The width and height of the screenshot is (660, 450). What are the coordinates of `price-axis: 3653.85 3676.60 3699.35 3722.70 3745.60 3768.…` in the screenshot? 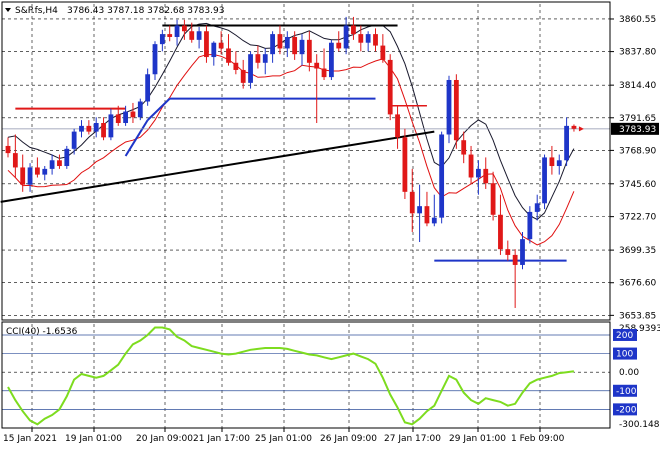 It's located at (635, 222).